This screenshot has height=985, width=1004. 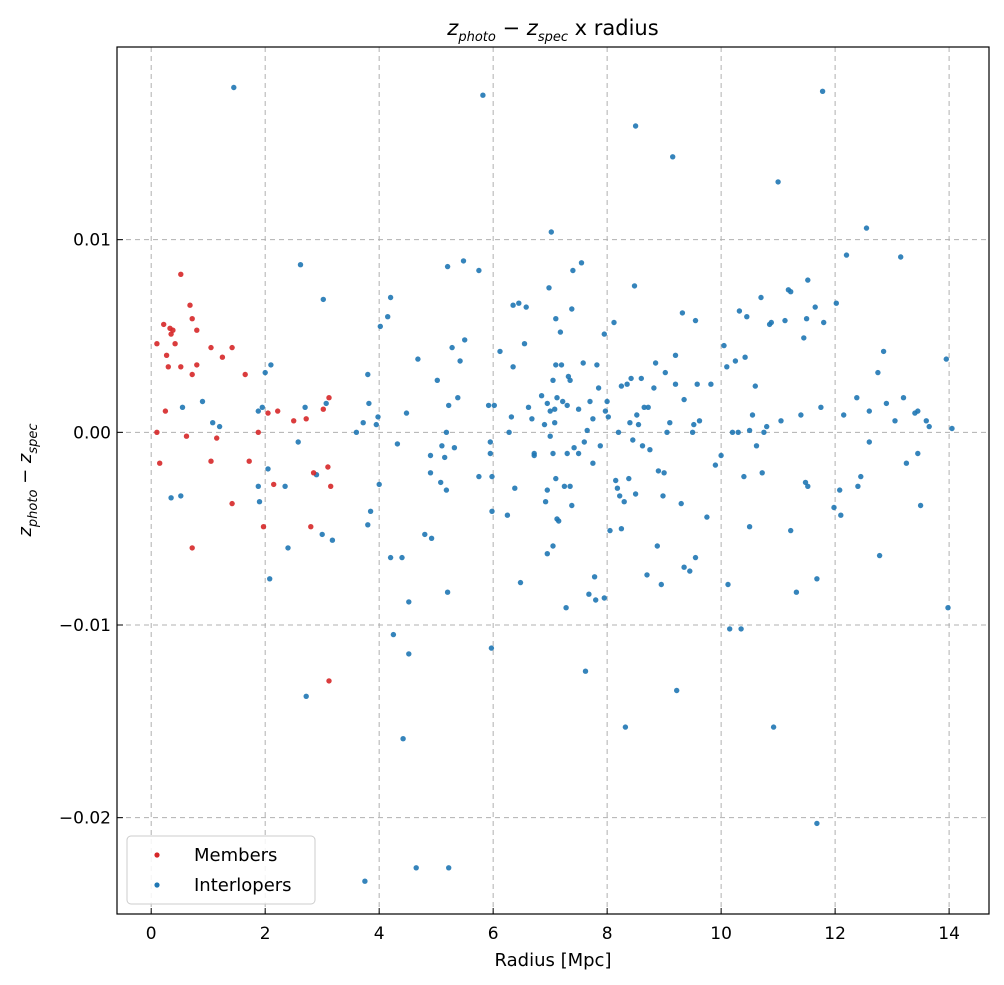 What do you see at coordinates (28, 480) in the screenshot?
I see `y-axis-label: zphoto − zspec` at bounding box center [28, 480].